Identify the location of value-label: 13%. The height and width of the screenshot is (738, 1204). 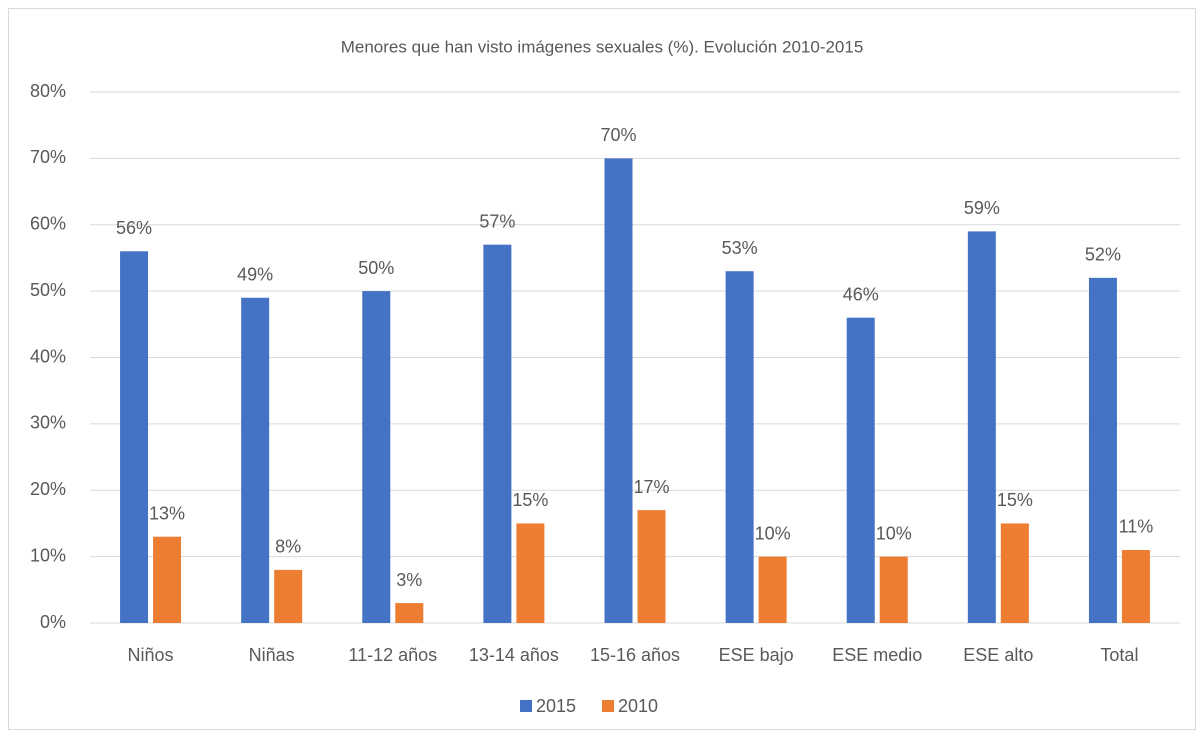
(167, 513).